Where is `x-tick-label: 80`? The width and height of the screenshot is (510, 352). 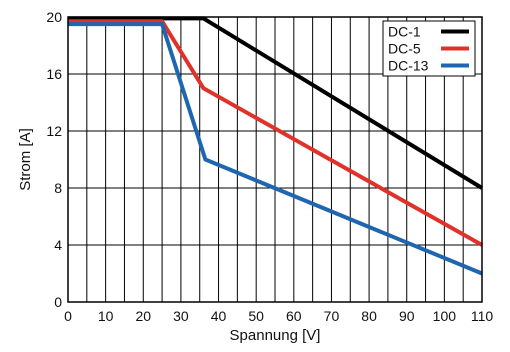
x-tick-label: 80 is located at coordinates (369, 316).